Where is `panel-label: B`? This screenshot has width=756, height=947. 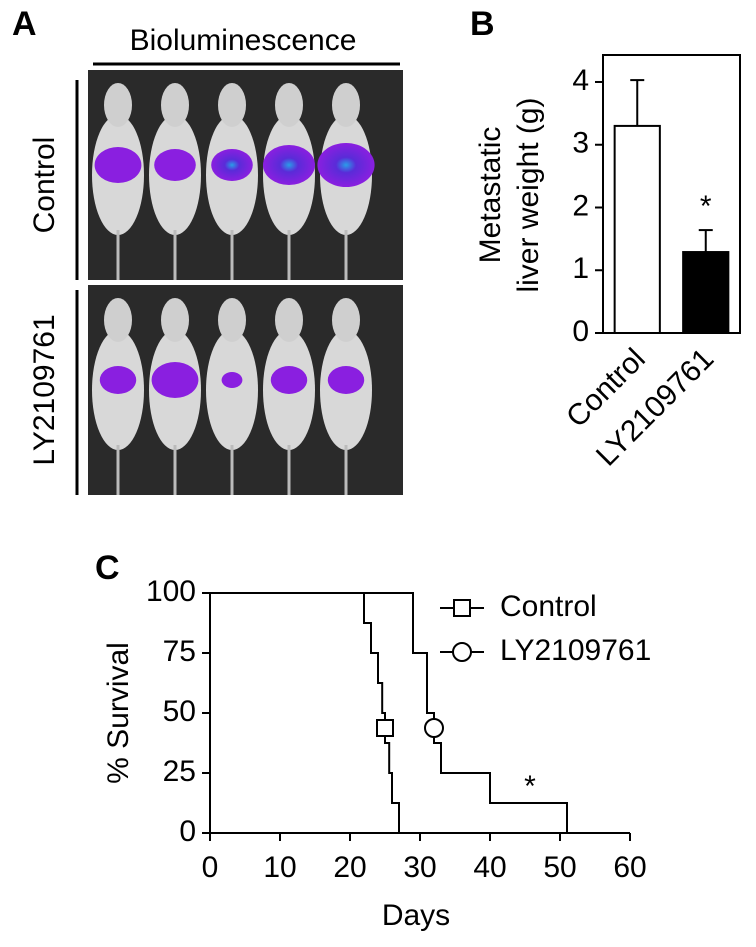
panel-label: B is located at coordinates (482, 24).